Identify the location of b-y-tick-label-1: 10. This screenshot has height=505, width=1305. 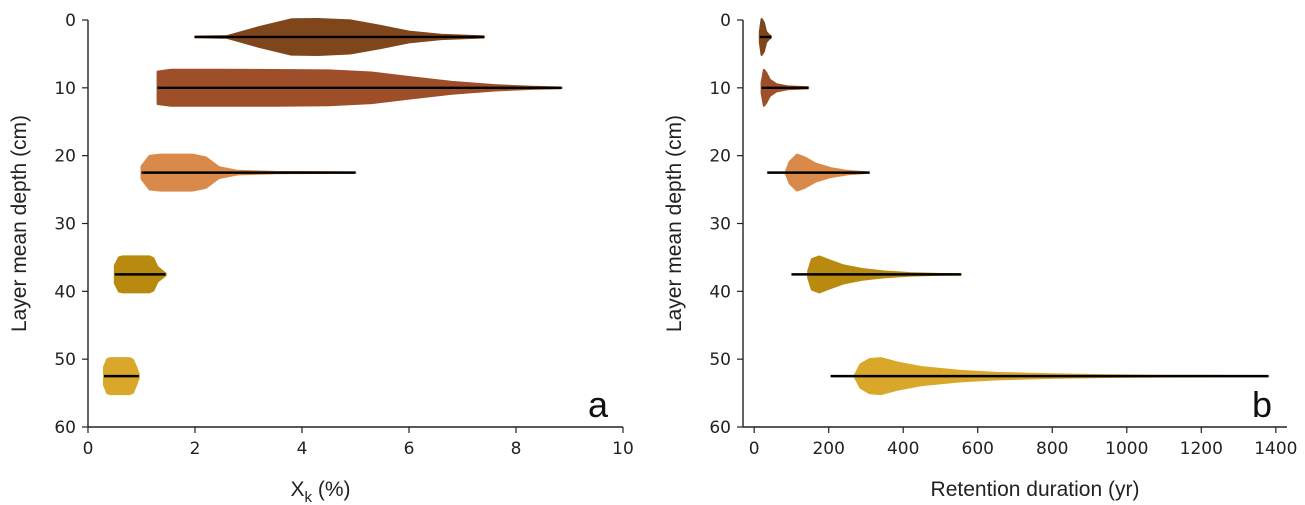
(720, 89).